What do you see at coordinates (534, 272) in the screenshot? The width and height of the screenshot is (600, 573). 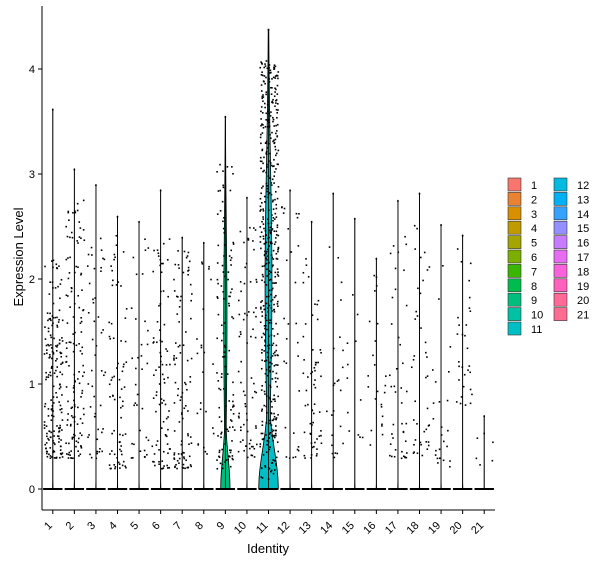 I see `legend-label-7: 7` at bounding box center [534, 272].